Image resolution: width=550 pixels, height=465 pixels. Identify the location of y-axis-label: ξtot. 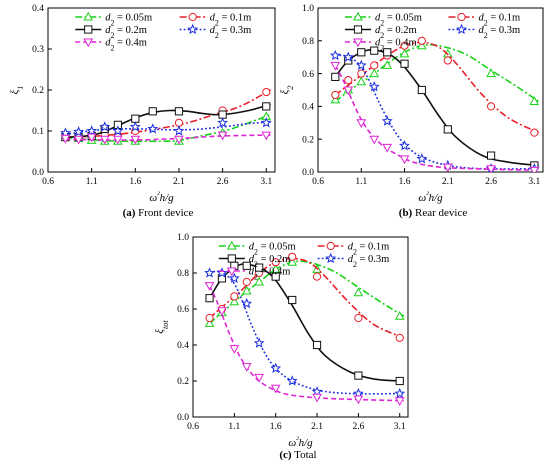
(162, 327).